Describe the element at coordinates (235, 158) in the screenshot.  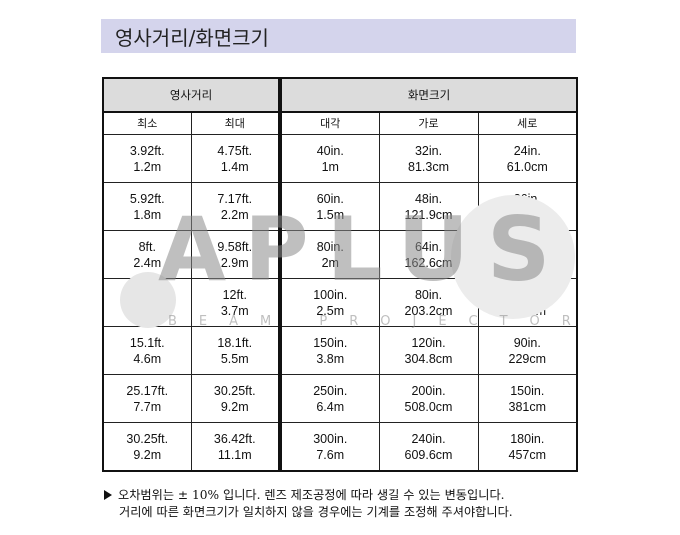
I see `cell-max: 4.75ft. 1.4m` at that location.